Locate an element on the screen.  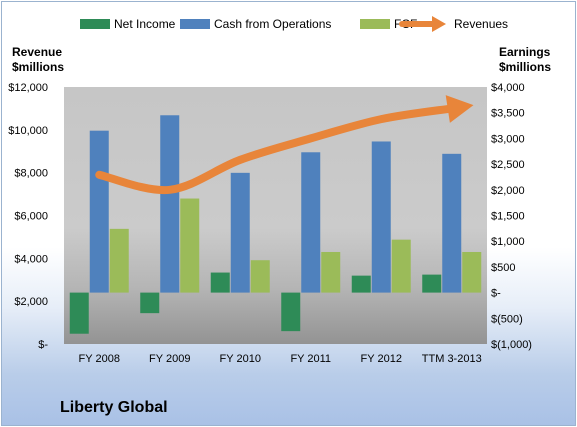
legend-label: Revenues is located at coordinates (481, 24).